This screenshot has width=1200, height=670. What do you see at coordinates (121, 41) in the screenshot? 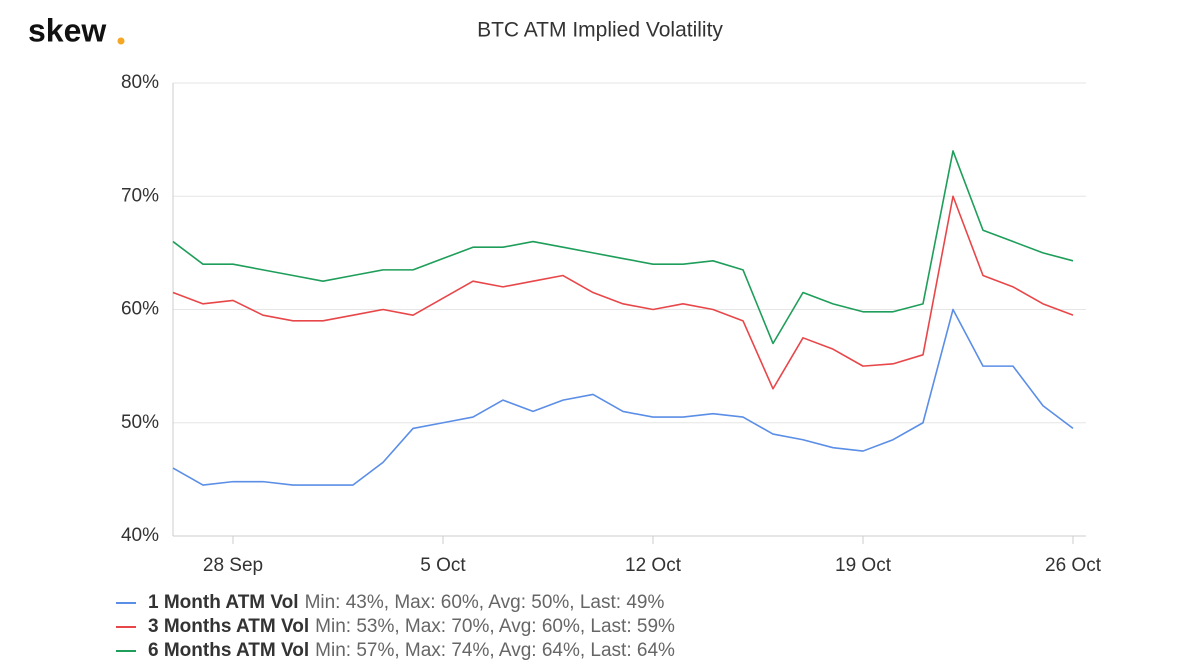
I see `brand-dot` at bounding box center [121, 41].